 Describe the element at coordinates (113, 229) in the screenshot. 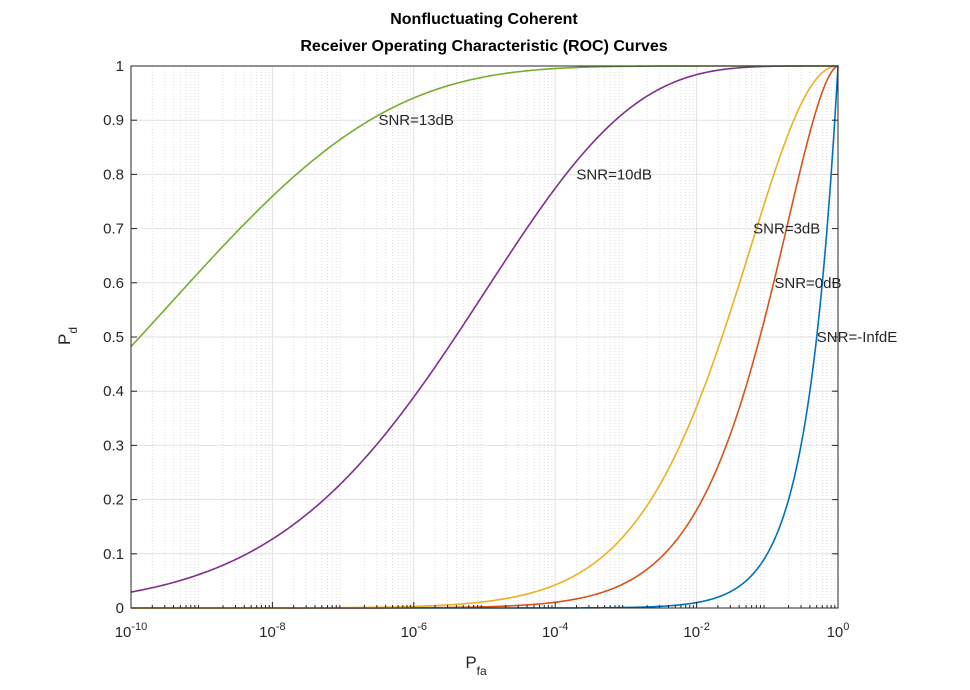

I see `y-tick-label: 0.7` at that location.